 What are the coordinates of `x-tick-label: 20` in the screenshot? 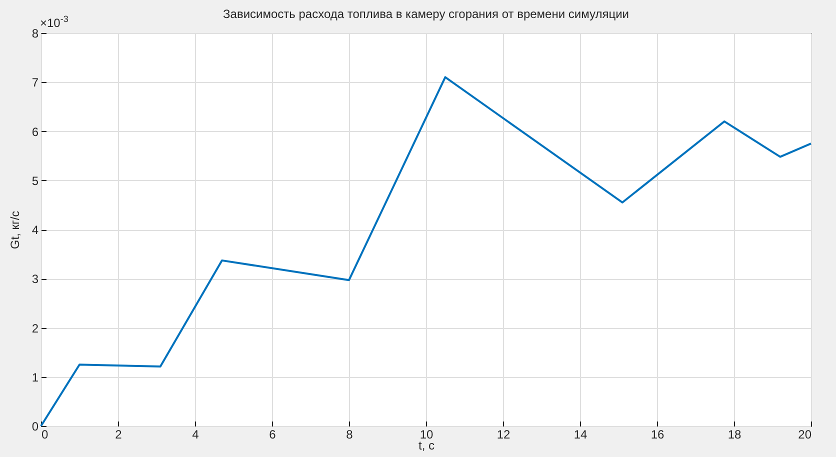 It's located at (805, 435).